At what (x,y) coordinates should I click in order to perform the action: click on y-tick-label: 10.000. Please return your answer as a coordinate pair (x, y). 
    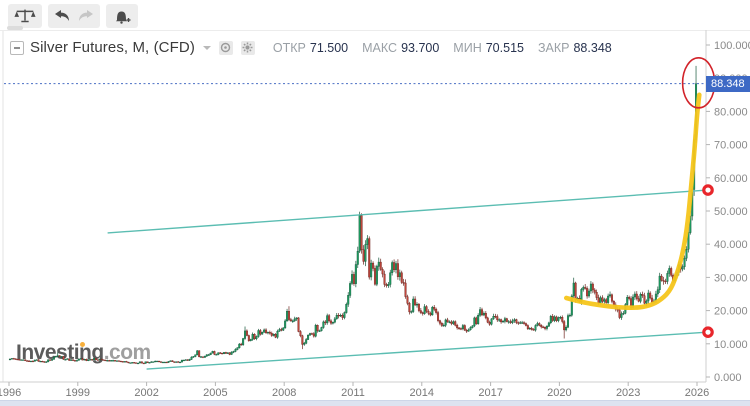
    Looking at the image, I should click on (731, 345).